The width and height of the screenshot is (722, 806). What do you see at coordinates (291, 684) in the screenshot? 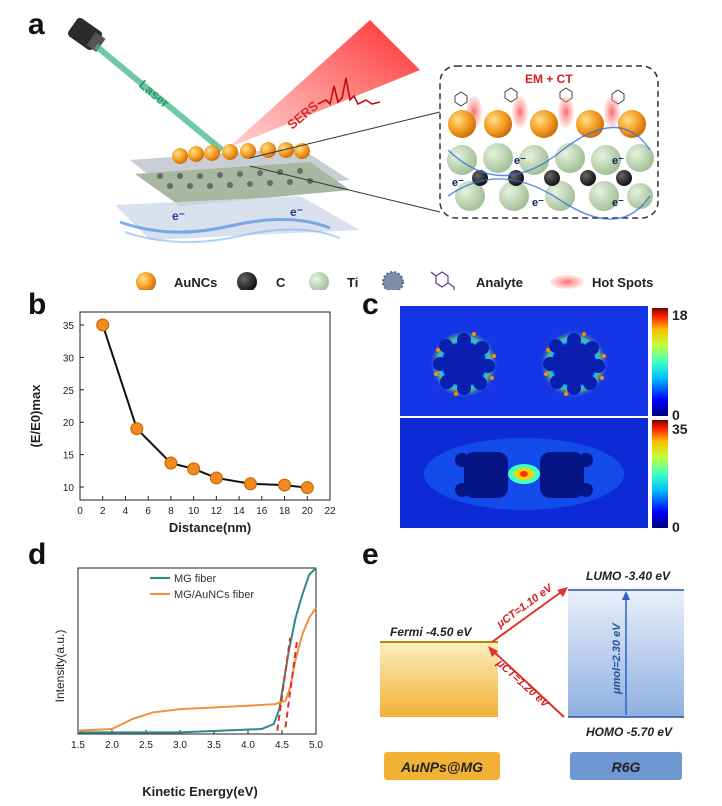
I see `chart-d-tangent-aunc` at bounding box center [291, 684].